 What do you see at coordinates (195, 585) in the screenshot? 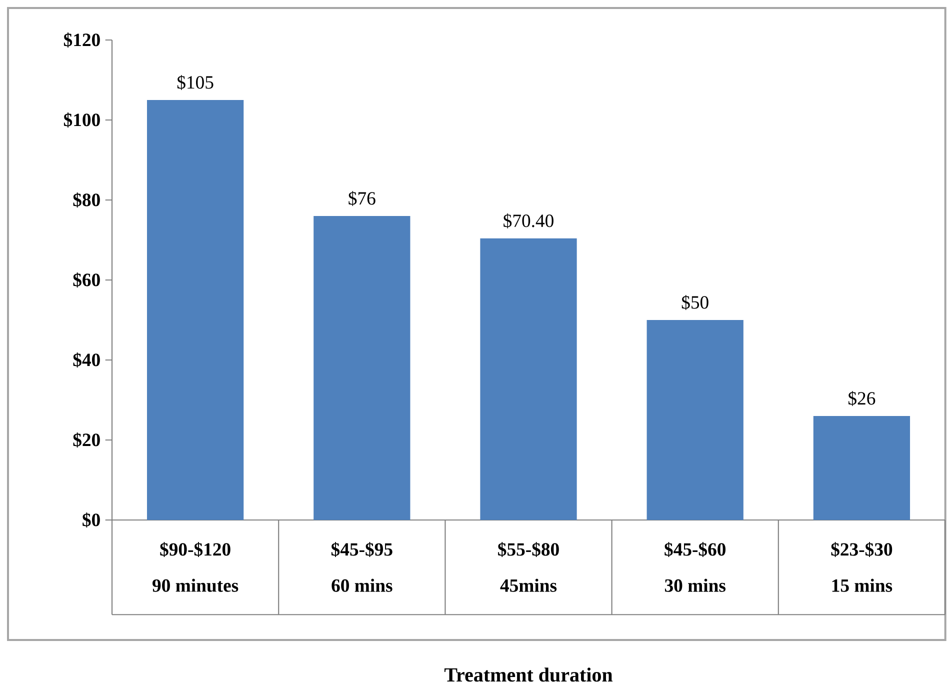
I see `text: 90 minutes` at bounding box center [195, 585].